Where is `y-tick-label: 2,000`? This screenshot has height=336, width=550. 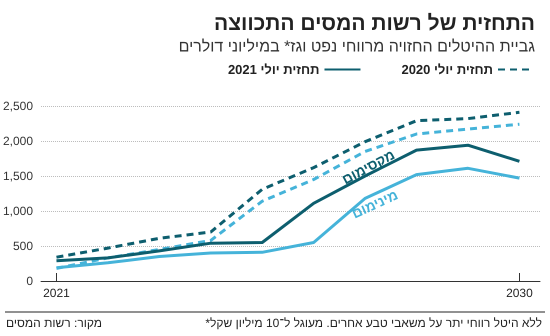 y-tick-label: 2,000 is located at coordinates (18, 141).